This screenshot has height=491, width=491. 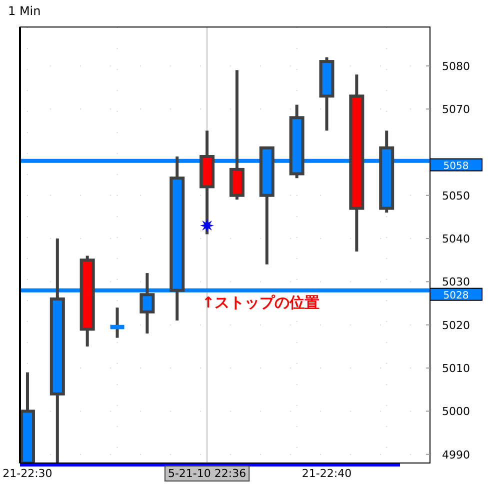 I want to click on y-tick-label: 5030, so click(x=456, y=282).